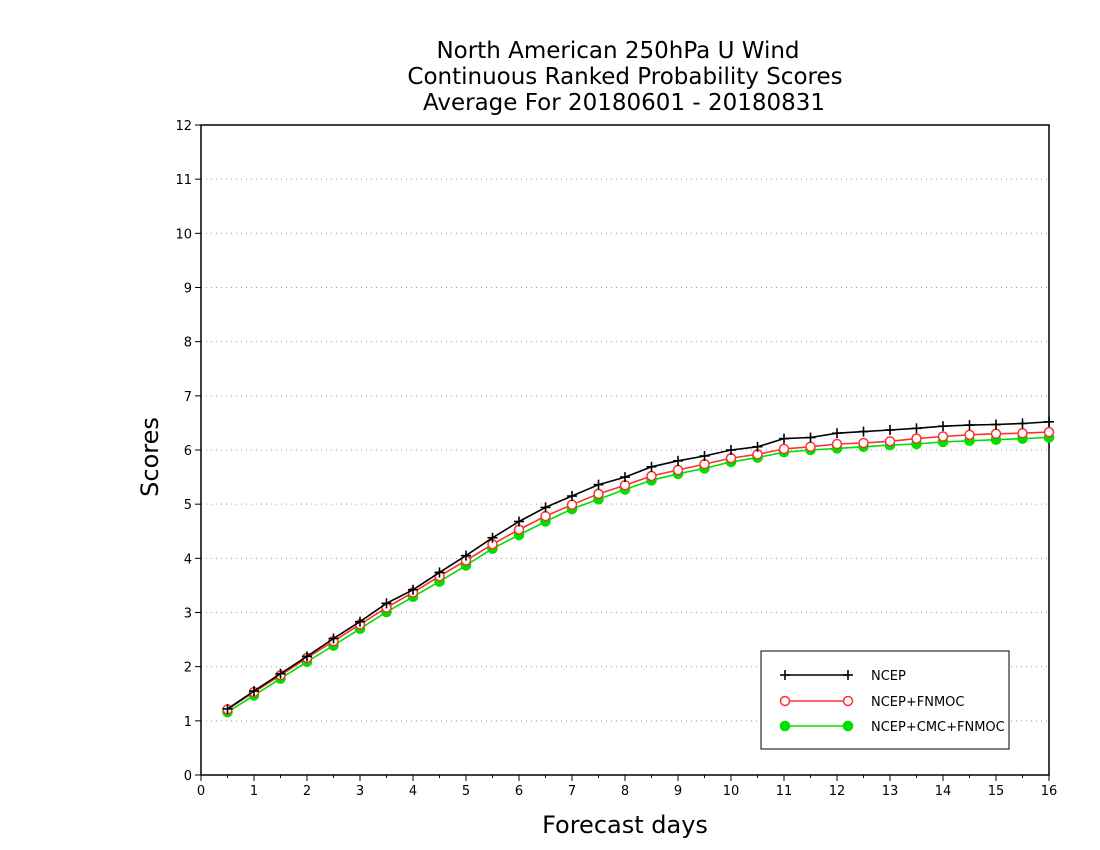  What do you see at coordinates (183, 180) in the screenshot?
I see `y-tick-label-11: 11` at bounding box center [183, 180].